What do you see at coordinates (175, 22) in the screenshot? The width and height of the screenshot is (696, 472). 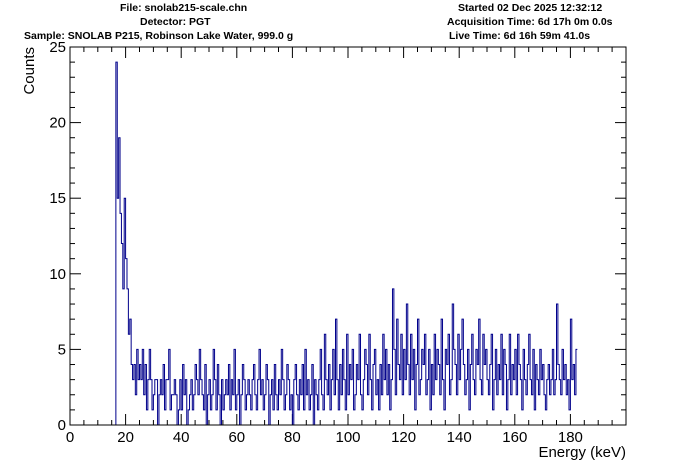 I see `detector-label: Detector: PGT` at bounding box center [175, 22].